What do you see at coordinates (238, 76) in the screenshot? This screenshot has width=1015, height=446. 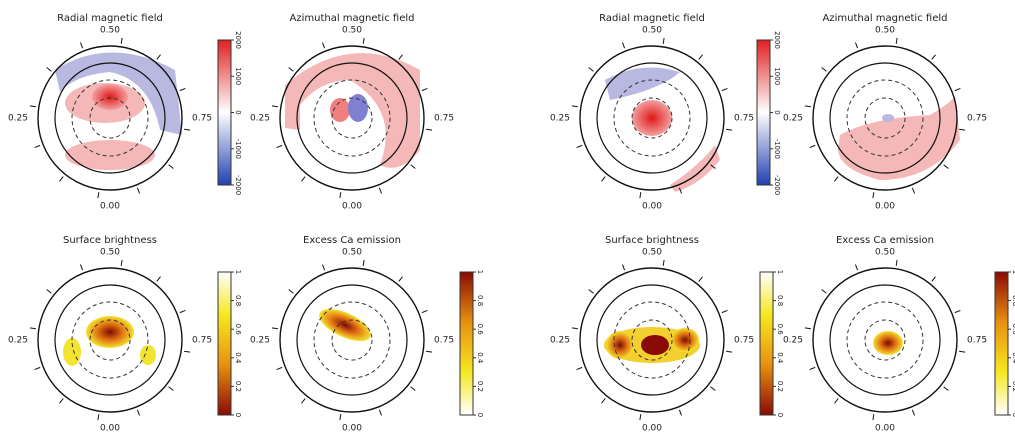 I see `colorbar-tick-label: 1000` at bounding box center [238, 76].